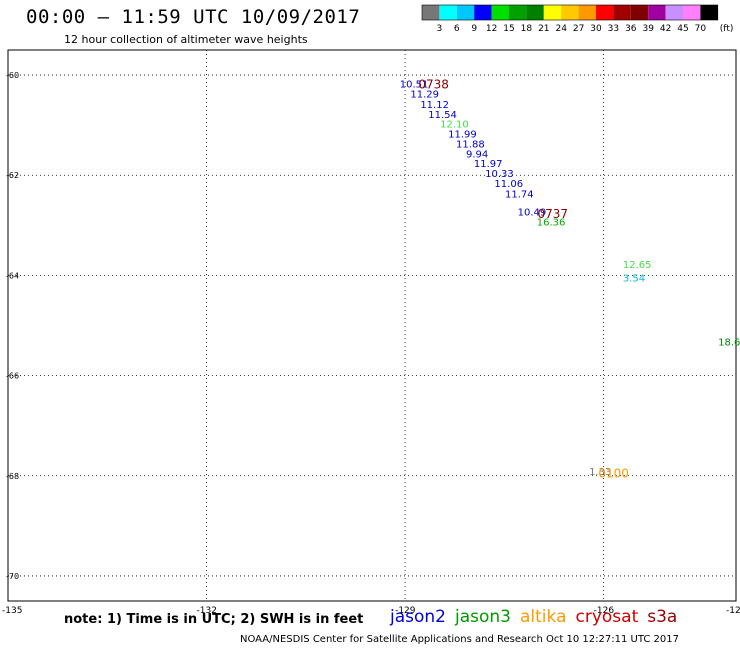 This screenshot has height=650, width=740. Describe the element at coordinates (433, 85) in the screenshot. I see `pass-time-label: 0738` at that location.